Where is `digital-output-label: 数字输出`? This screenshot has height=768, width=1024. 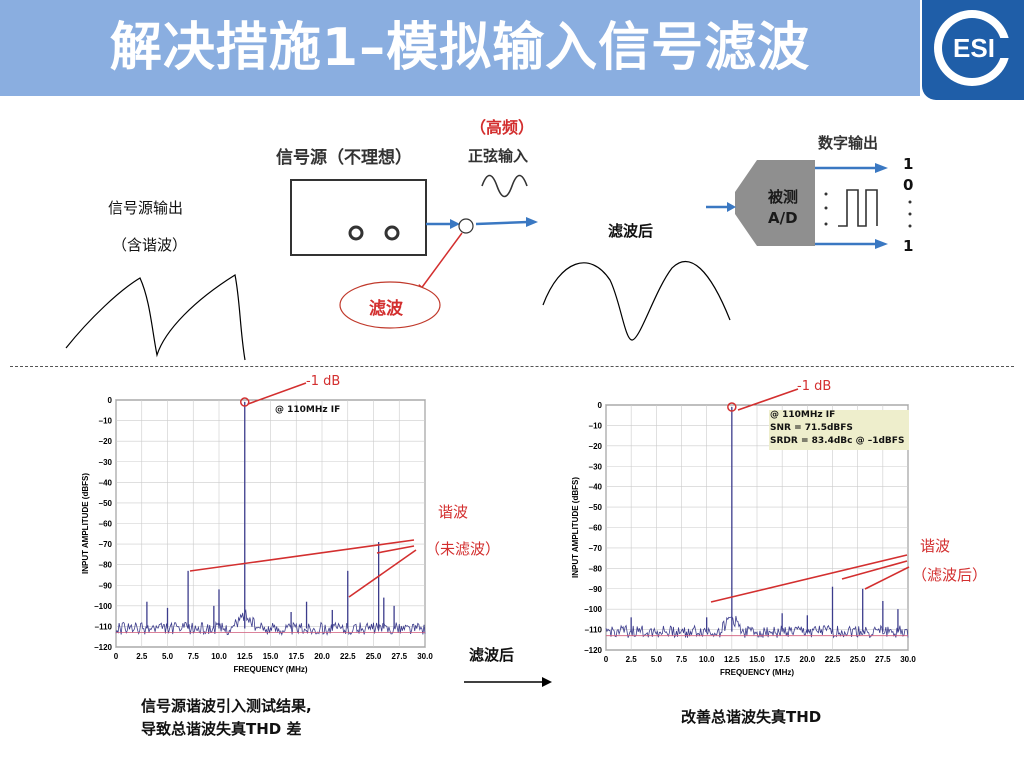
digital-output-label: 数字输出 is located at coordinates (848, 143).